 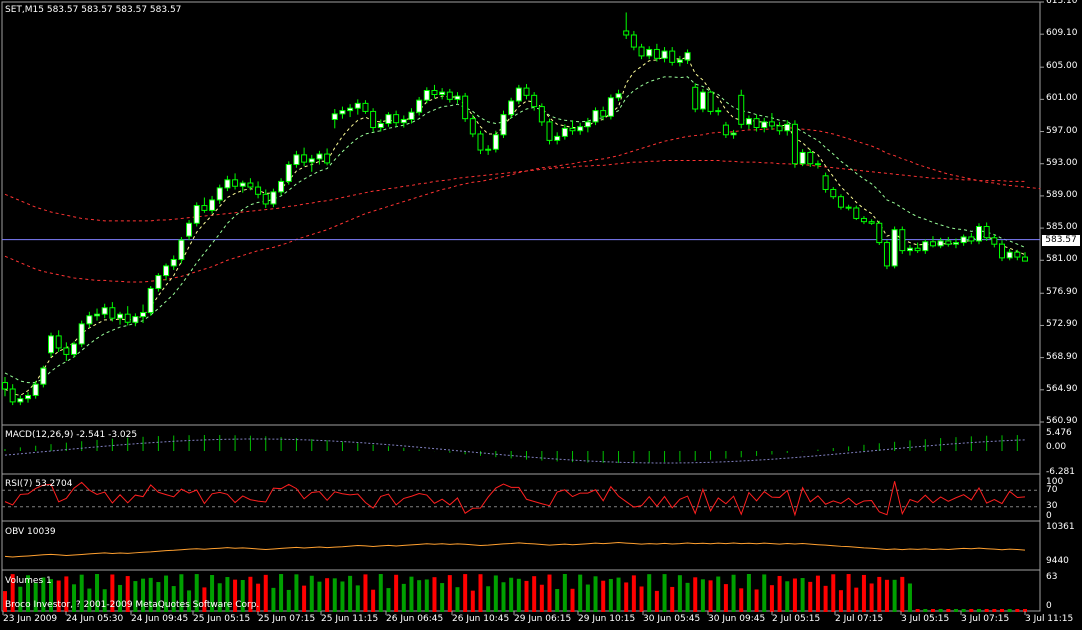 What do you see at coordinates (1062, 227) in the screenshot?
I see `price-tick-label: 585.00` at bounding box center [1062, 227].